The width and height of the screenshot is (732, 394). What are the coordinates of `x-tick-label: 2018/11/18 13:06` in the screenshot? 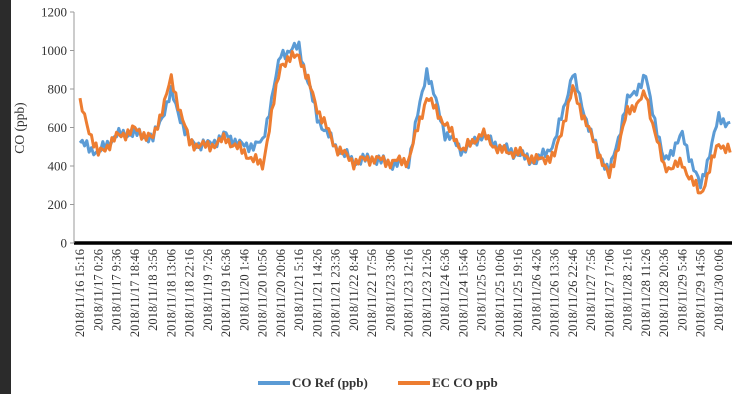 It's located at (171, 293).